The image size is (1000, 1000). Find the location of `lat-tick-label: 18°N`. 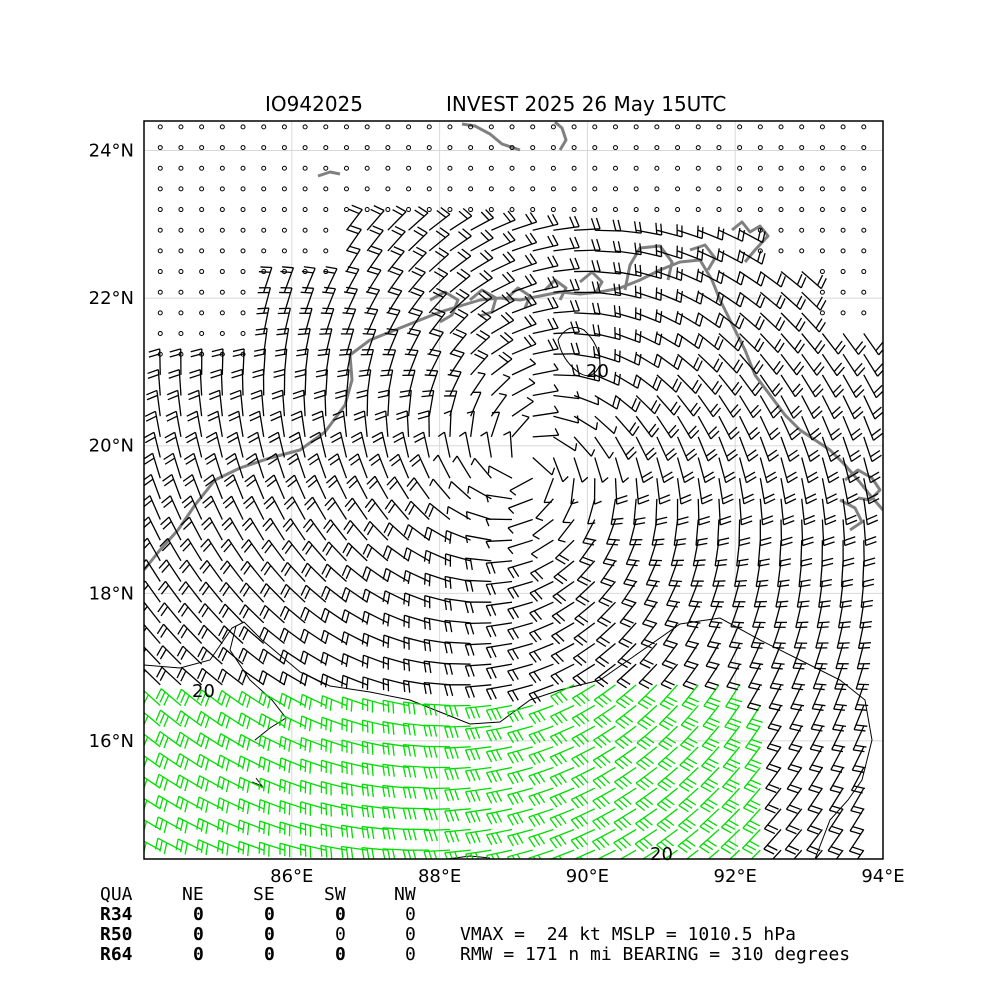

lat-tick-label: 18°N is located at coordinates (111, 593).